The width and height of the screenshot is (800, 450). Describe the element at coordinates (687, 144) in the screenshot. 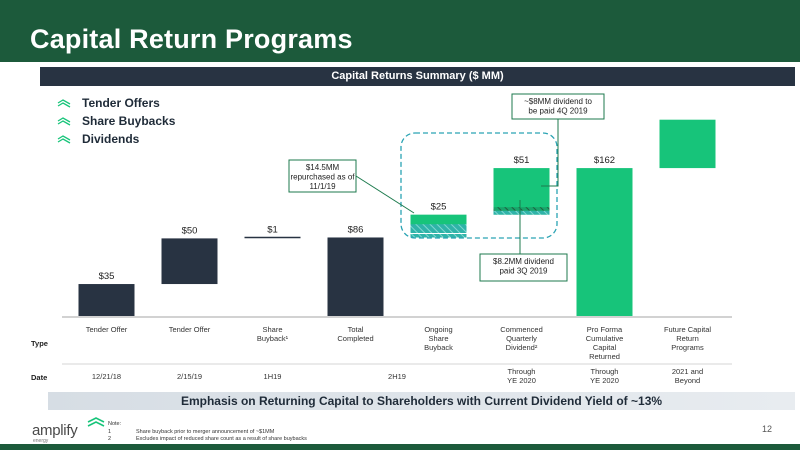

I see `bar-future` at that location.